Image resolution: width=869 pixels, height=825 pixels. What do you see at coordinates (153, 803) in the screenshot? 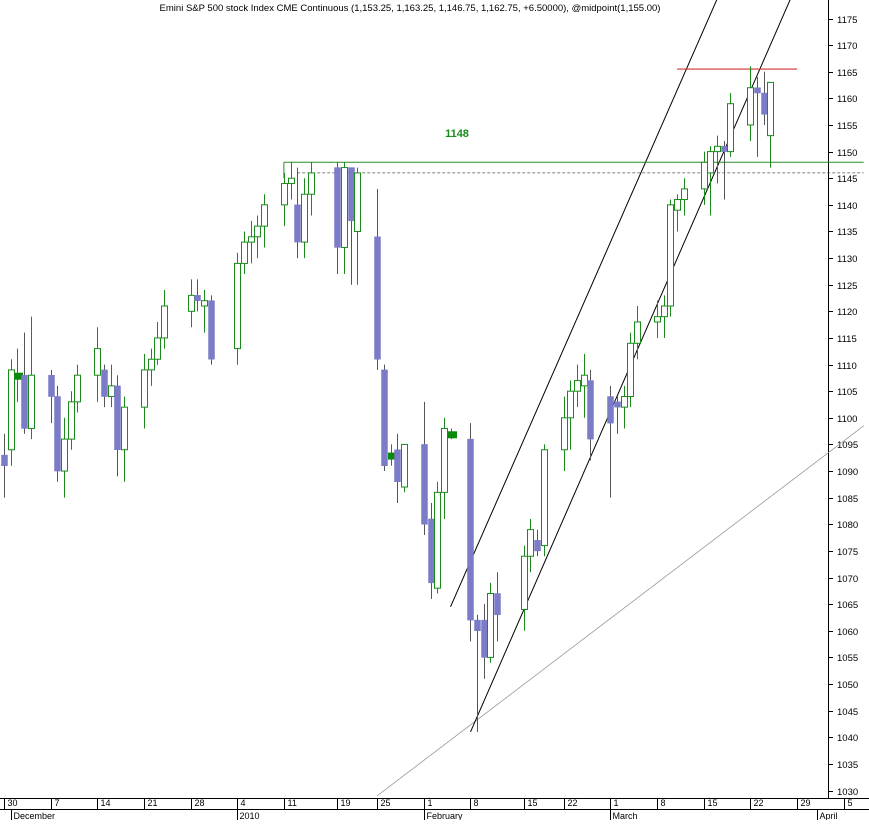
I see `x-tick-label: 21` at bounding box center [153, 803].